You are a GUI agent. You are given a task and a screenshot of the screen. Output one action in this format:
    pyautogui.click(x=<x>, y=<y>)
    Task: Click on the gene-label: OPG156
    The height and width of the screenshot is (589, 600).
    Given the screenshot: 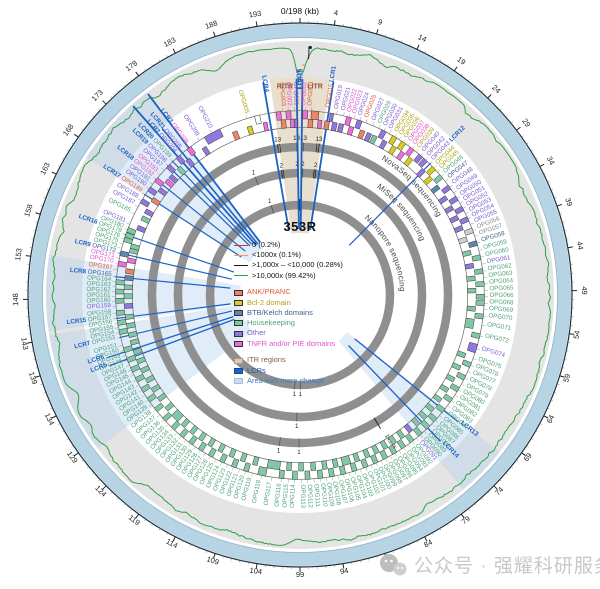 What is the action you would take?
    pyautogui.click(x=100, y=324)
    